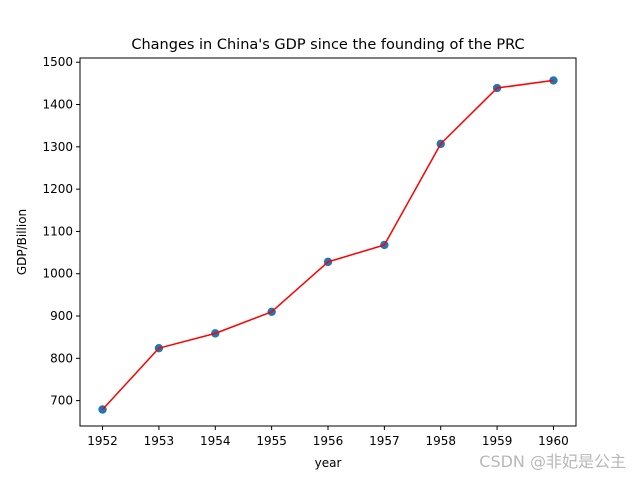 This screenshot has width=640, height=480. What do you see at coordinates (22, 242) in the screenshot?
I see `y-axis-label: GDP/Billion` at bounding box center [22, 242].